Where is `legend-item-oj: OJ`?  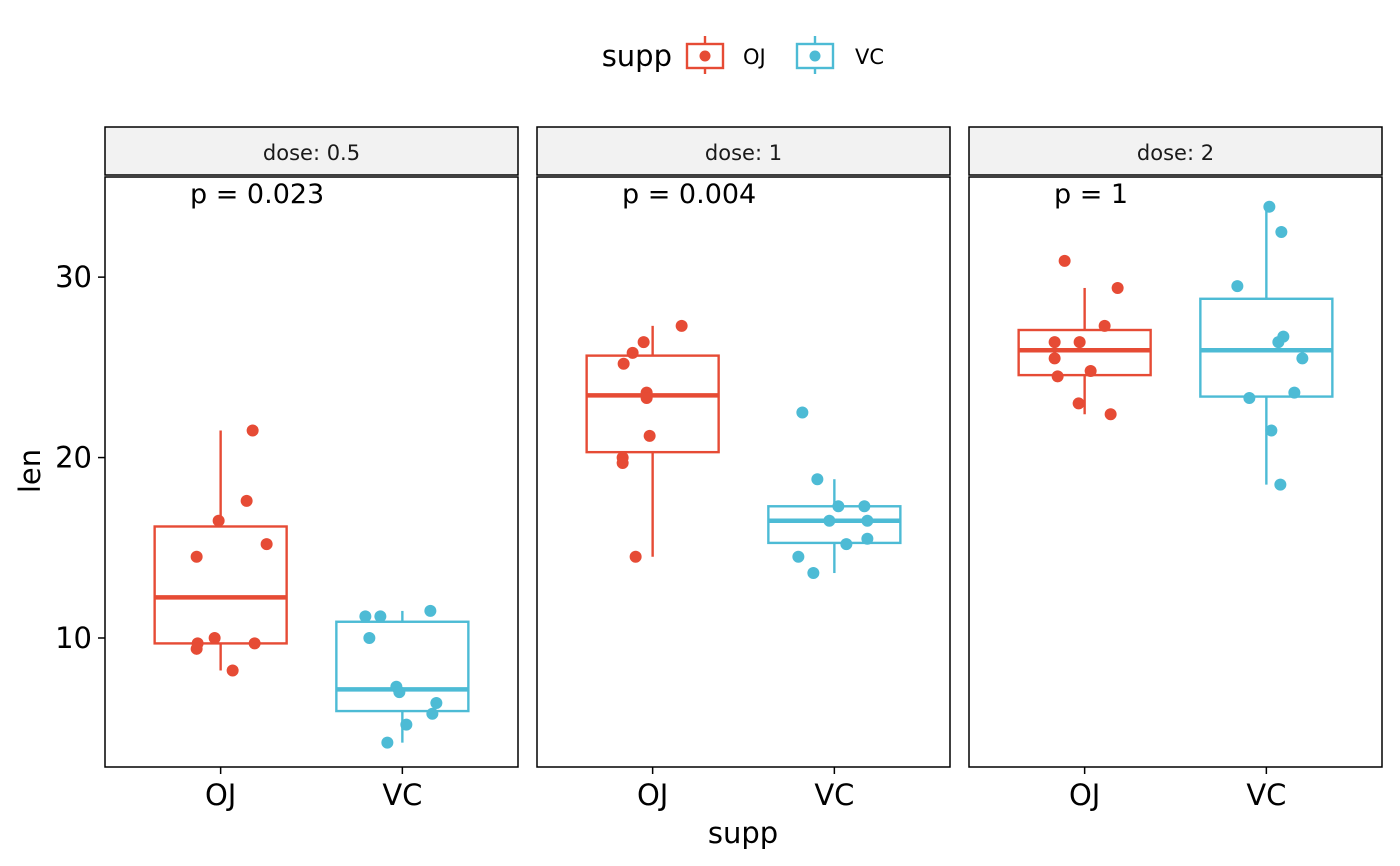 legend-item-oj: OJ is located at coordinates (725, 55).